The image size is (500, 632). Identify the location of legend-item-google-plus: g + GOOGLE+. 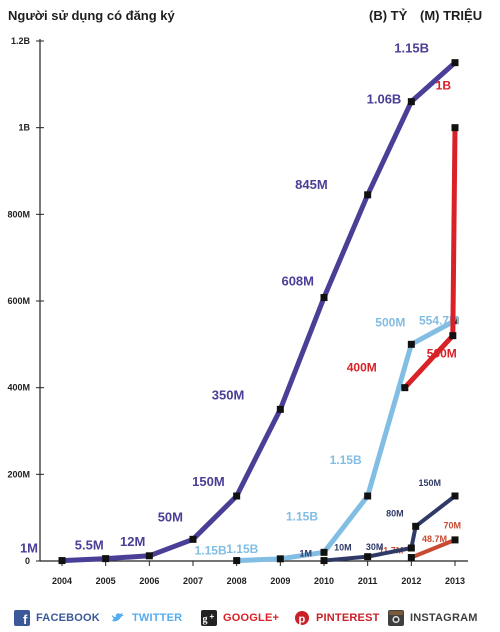
(240, 618).